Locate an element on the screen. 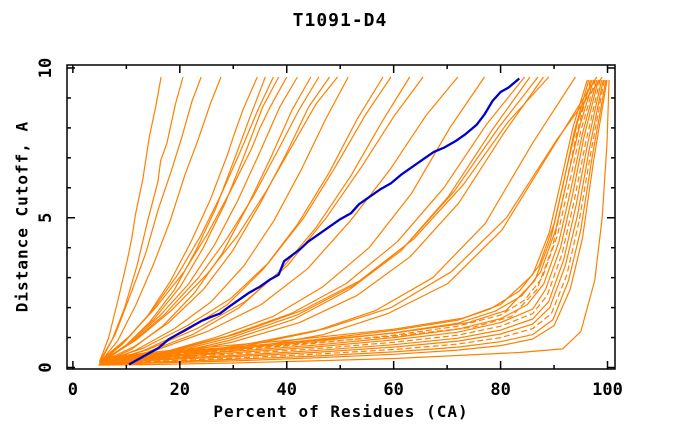 The height and width of the screenshot is (440, 680). chart-title: T1091-D4 is located at coordinates (340, 20).